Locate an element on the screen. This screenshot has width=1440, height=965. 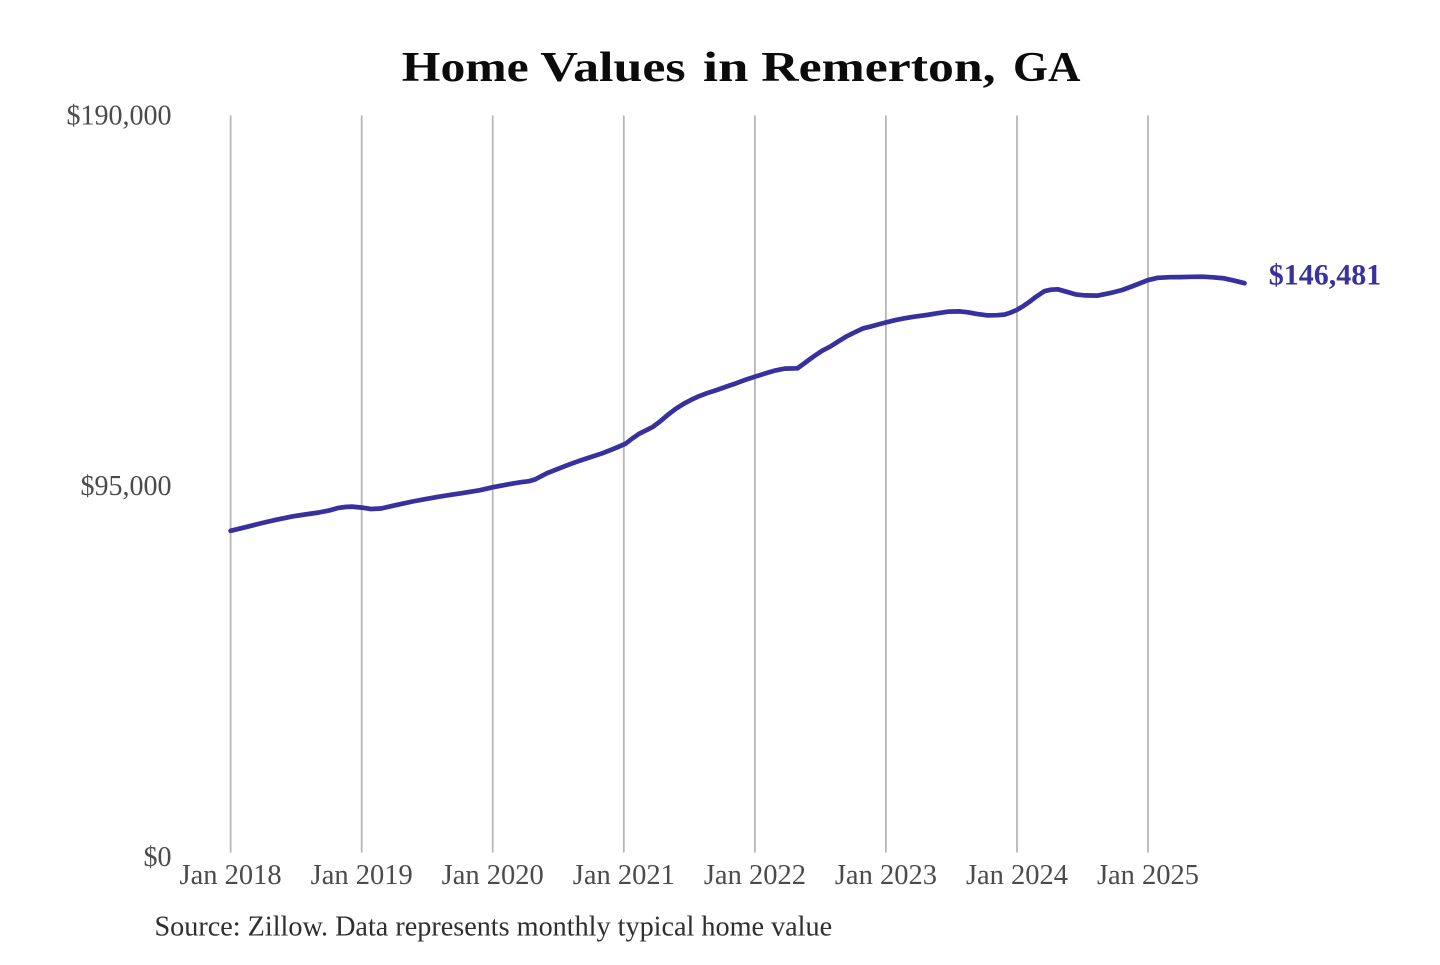
svg-text: Jan 2023 is located at coordinates (886, 875).